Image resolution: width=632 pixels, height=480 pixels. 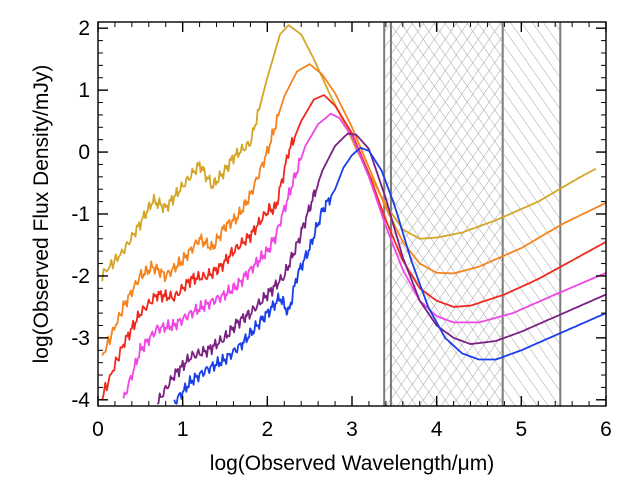 What do you see at coordinates (606, 429) in the screenshot?
I see `x-tick-label: 6` at bounding box center [606, 429].